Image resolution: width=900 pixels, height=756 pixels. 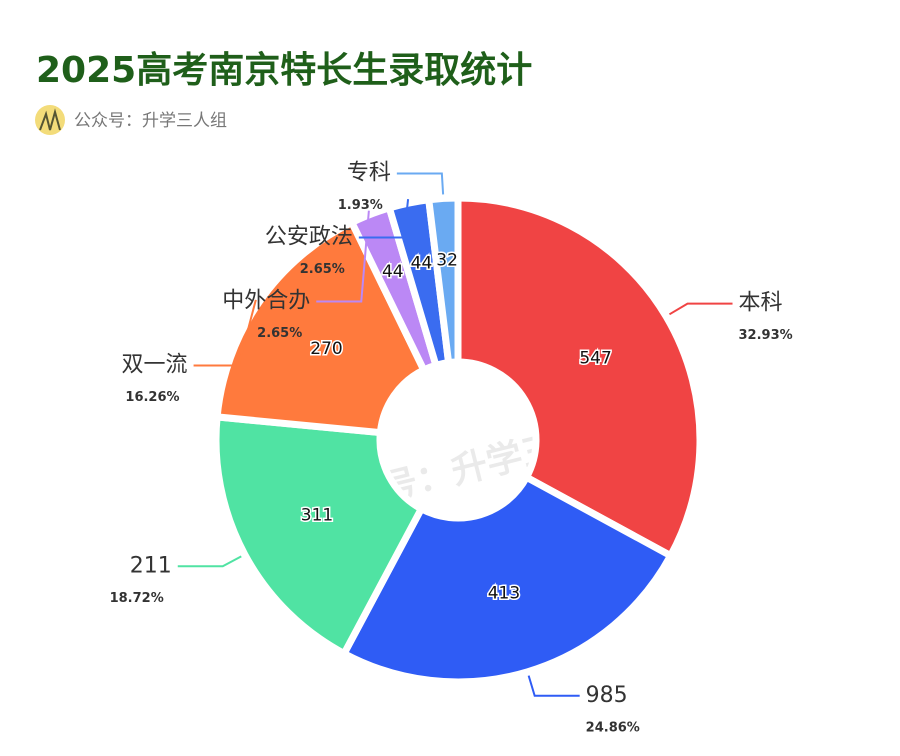 I want to click on value-label: 32, so click(x=447, y=260).